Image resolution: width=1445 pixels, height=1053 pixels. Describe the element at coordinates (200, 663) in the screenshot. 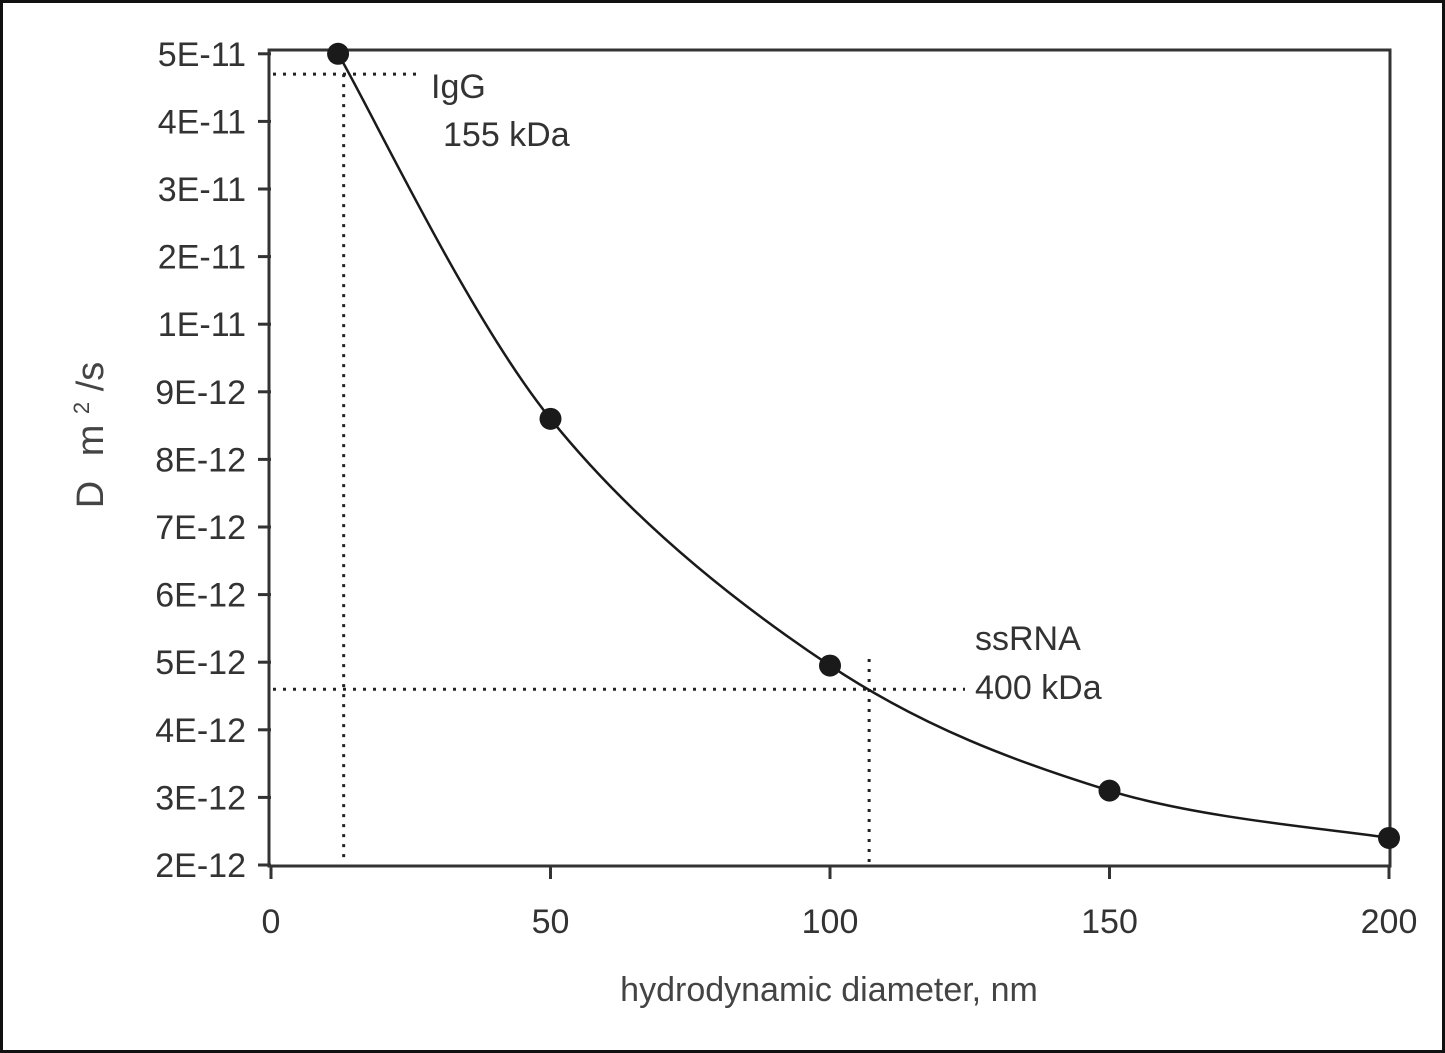

I see `y-tick-label: 5E-12` at that location.